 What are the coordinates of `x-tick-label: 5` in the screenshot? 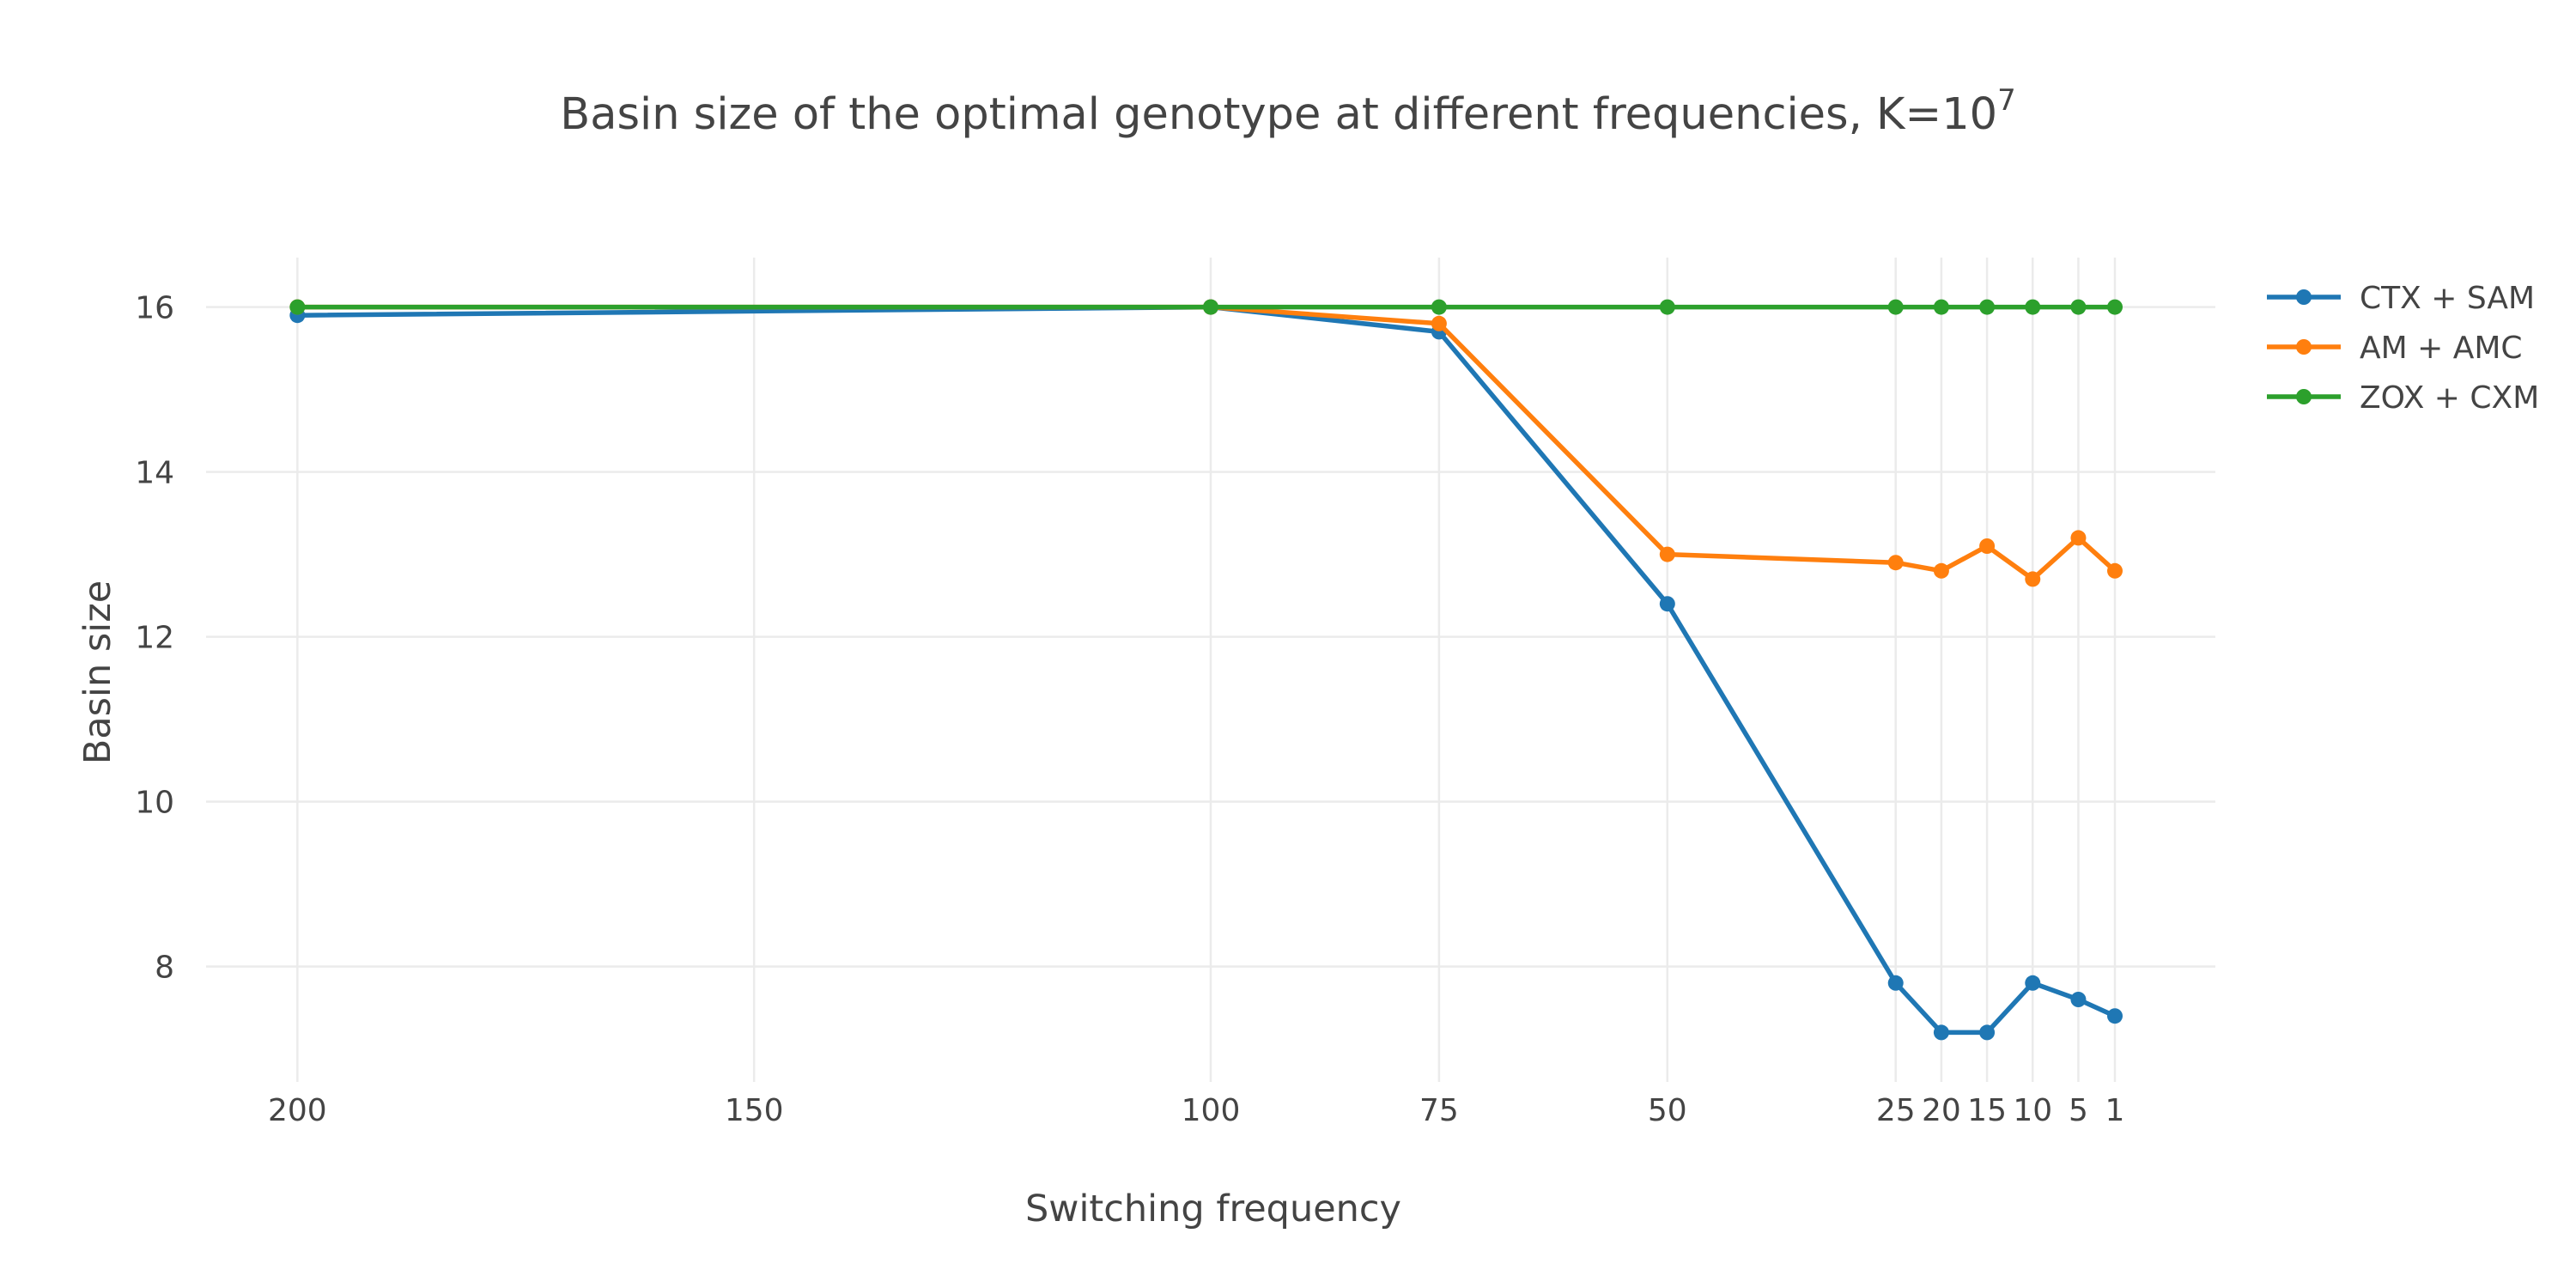 It's located at (2078, 1111).